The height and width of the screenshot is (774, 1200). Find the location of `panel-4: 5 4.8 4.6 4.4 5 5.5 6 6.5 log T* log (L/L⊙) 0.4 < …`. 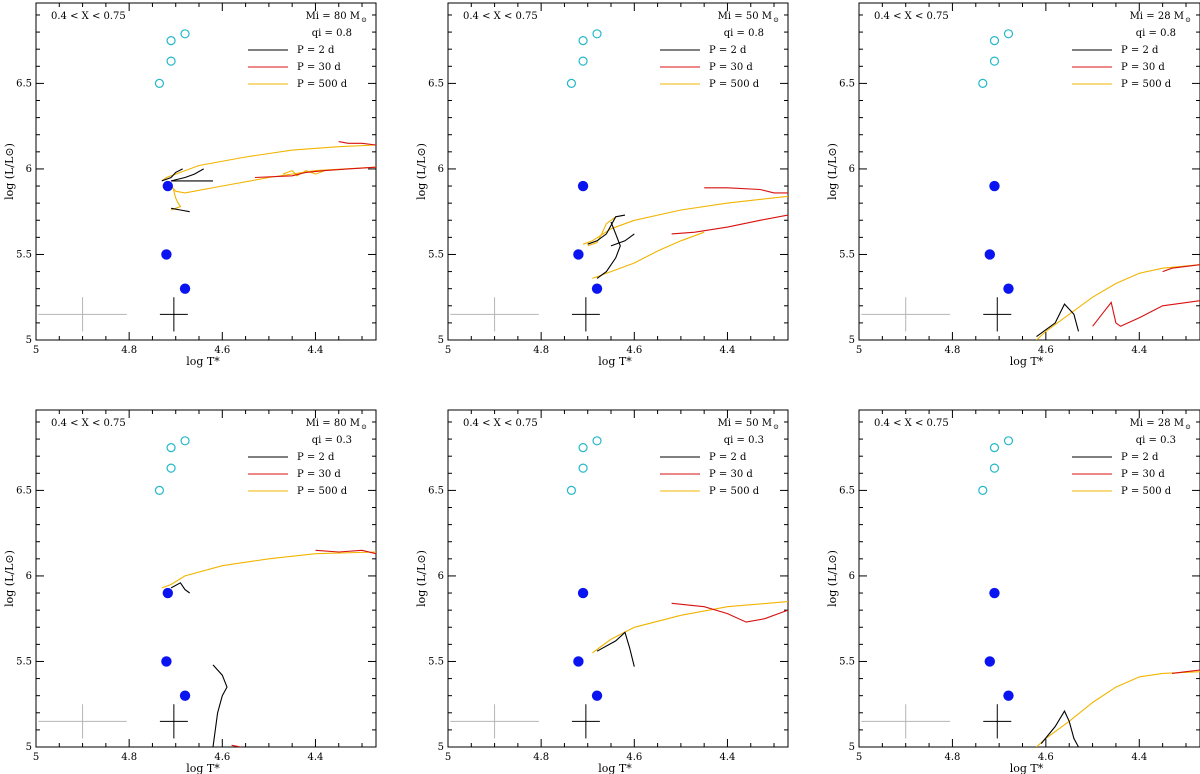

panel-4: 5 4.8 4.6 4.4 5 5.5 6 6.5 log T* log (L/L⊙) 0.4 < … is located at coordinates (190, 591).